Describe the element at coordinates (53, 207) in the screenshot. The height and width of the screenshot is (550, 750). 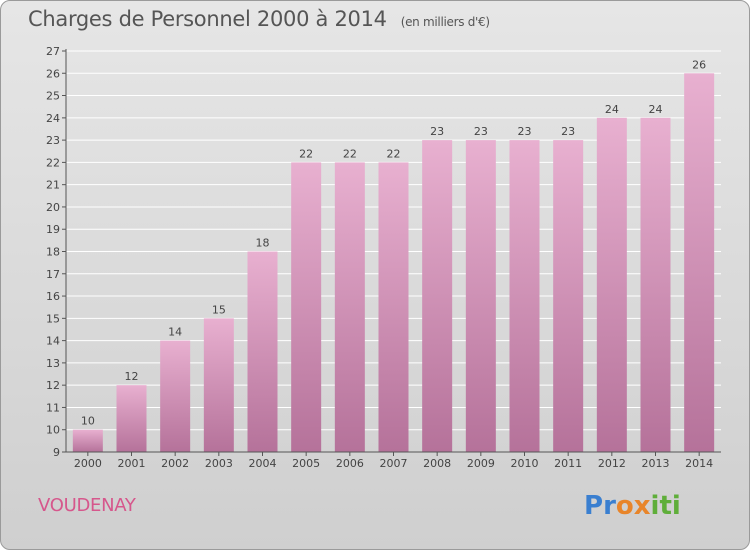
I see `y-tick-label: 20` at that location.